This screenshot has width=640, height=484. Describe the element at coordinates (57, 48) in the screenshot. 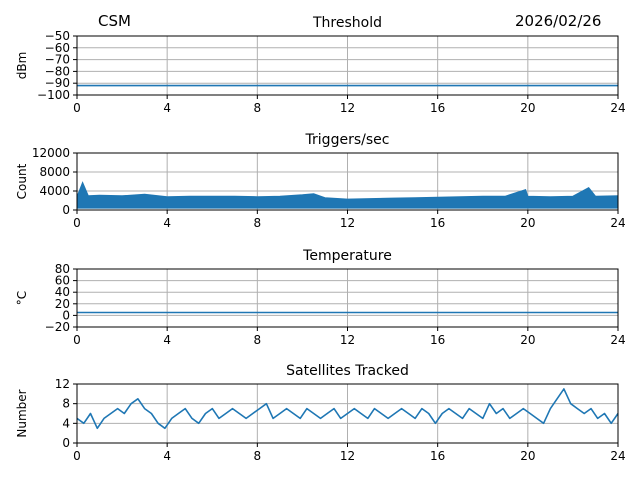

I see `y-tick-label: −60` at that location.